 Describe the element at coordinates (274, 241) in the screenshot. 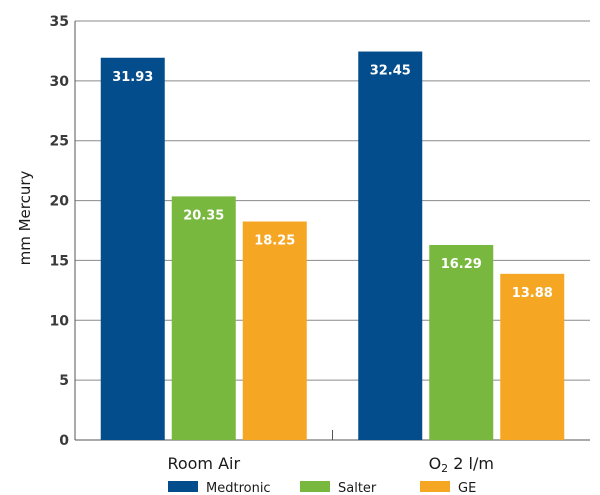

I see `data-label: 18.25` at that location.